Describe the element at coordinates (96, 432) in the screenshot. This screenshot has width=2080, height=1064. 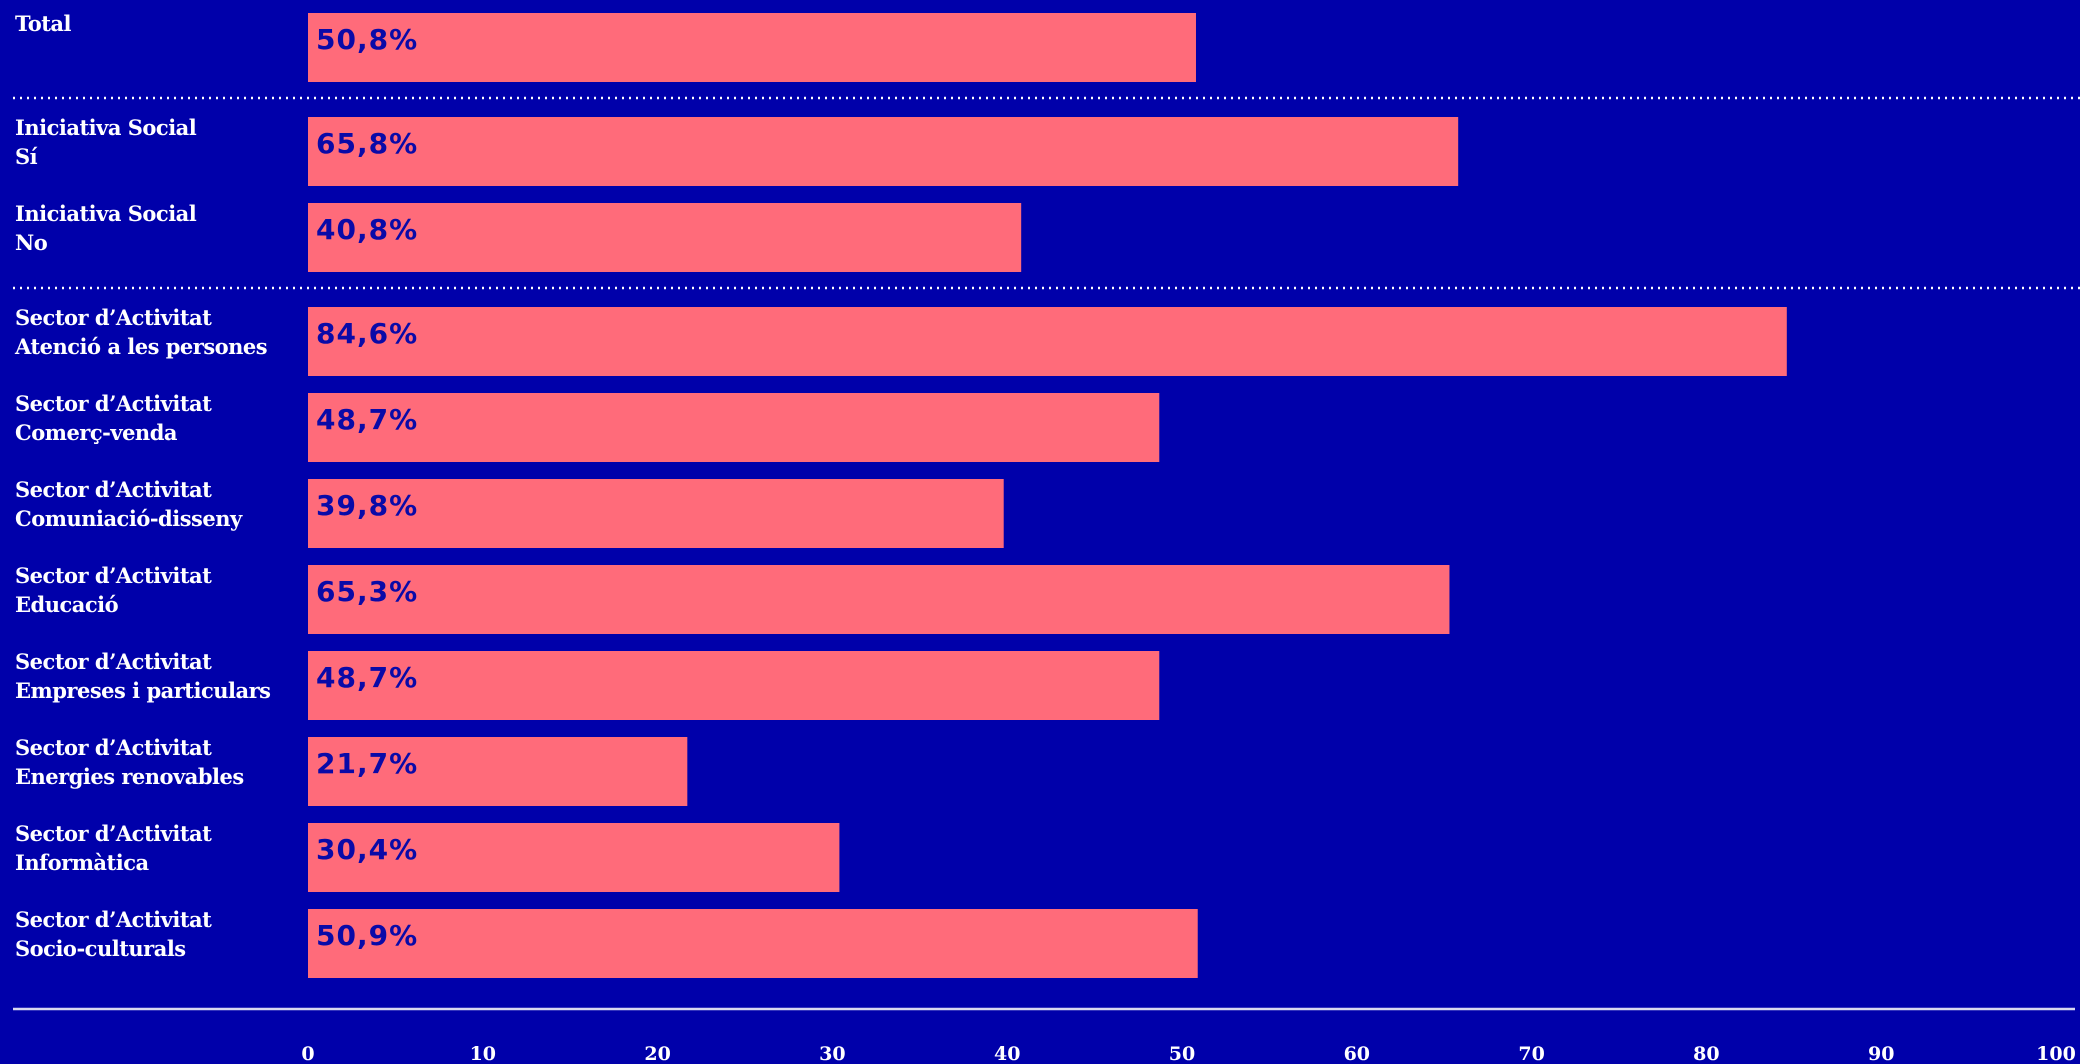
I see `category-label: Comerç-venda` at that location.